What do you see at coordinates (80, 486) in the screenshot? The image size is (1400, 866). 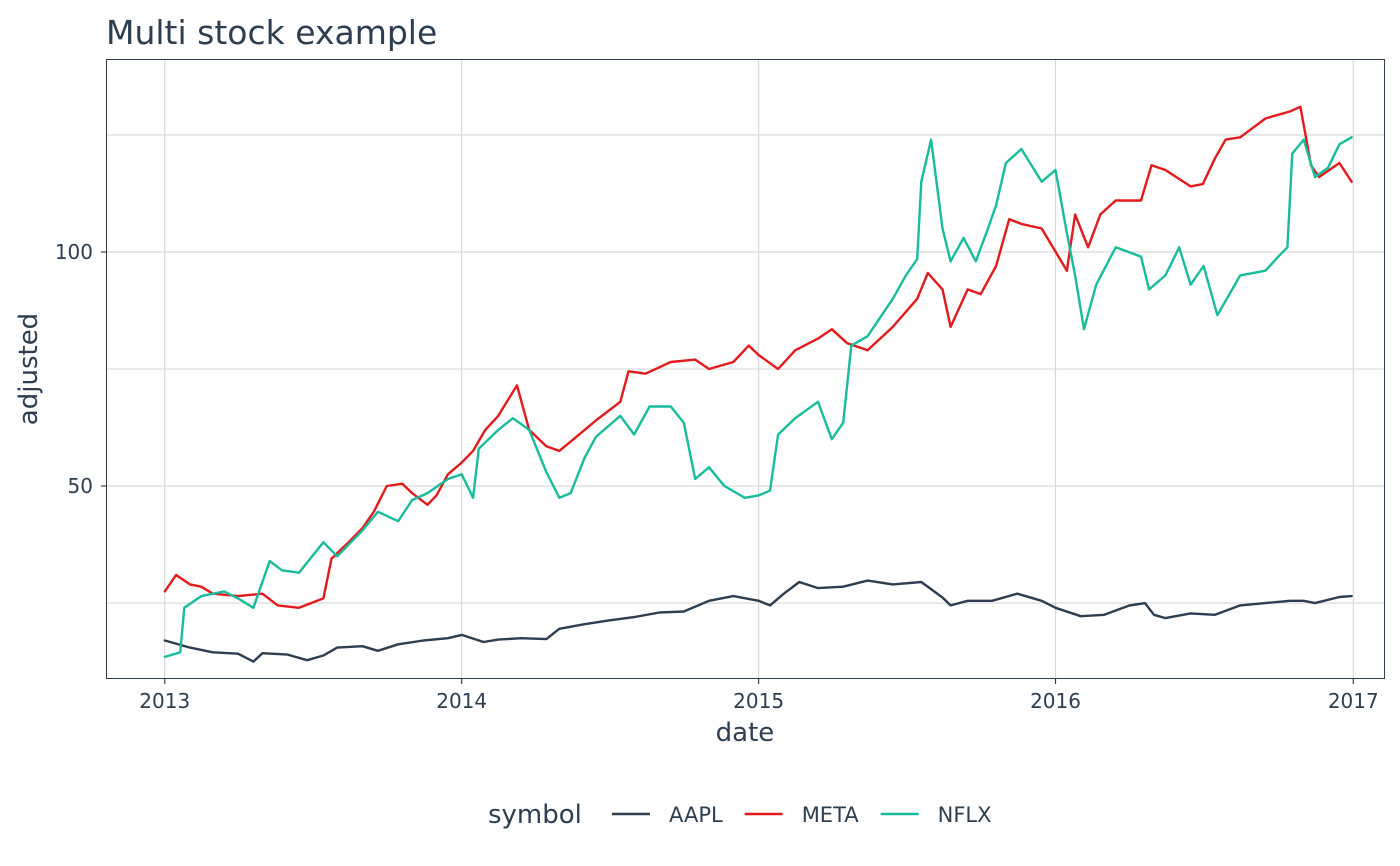 I see `y-tick-label: 50` at bounding box center [80, 486].